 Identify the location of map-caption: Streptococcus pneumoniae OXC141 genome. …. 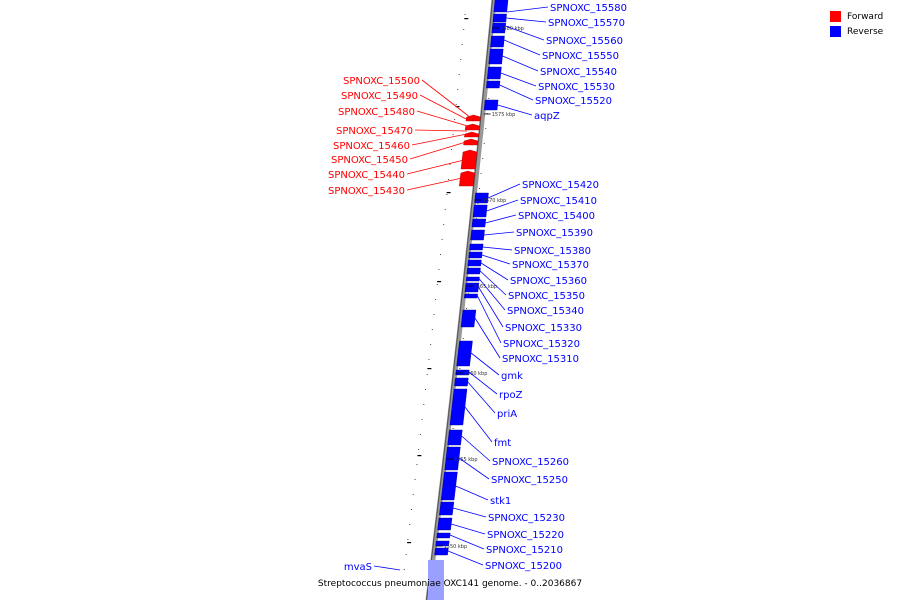
(450, 584).